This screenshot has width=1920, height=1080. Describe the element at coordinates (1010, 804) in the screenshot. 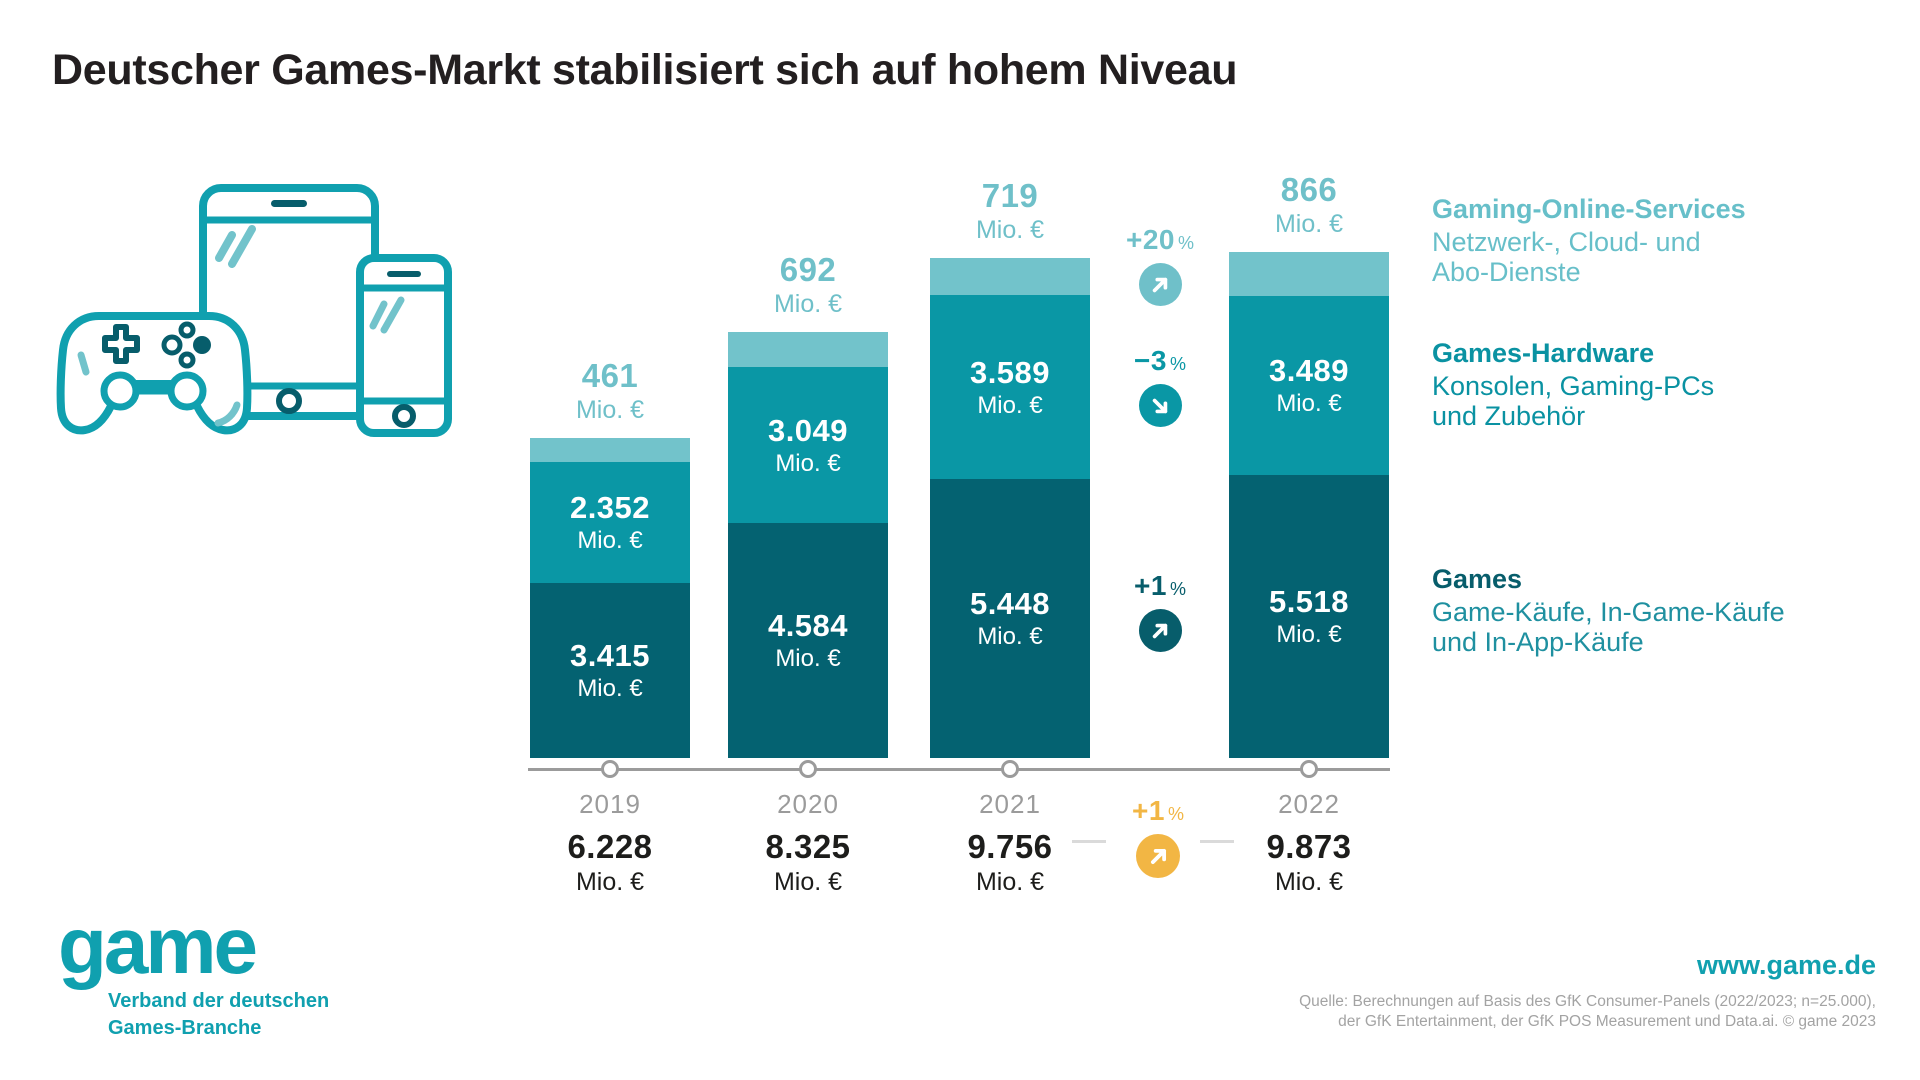

I see `year-label: 2021` at that location.